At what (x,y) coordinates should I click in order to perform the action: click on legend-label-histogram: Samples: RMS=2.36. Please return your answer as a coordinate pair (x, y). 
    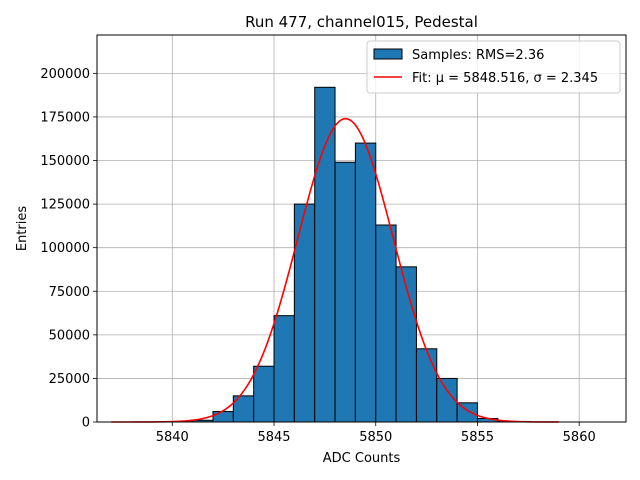
    Looking at the image, I should click on (478, 55).